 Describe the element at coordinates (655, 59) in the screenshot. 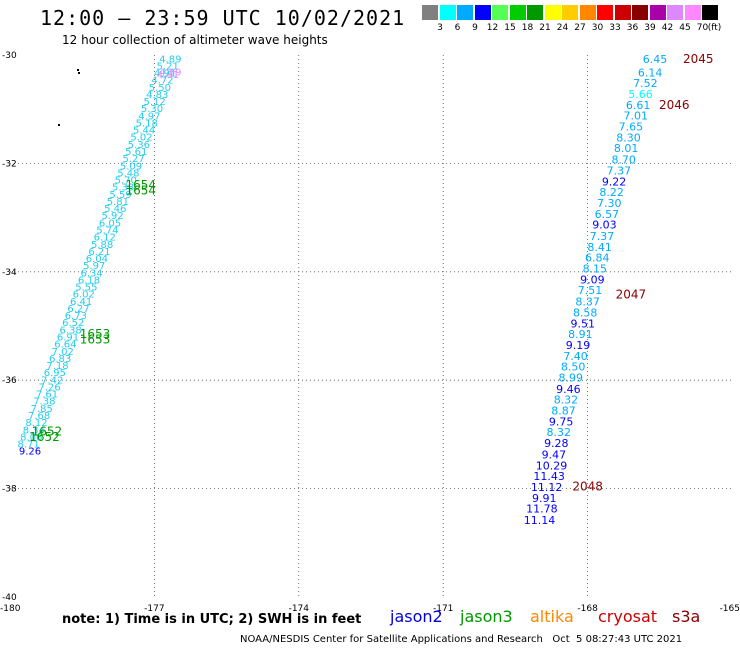

I see `swh-value-label: 6.45` at that location.